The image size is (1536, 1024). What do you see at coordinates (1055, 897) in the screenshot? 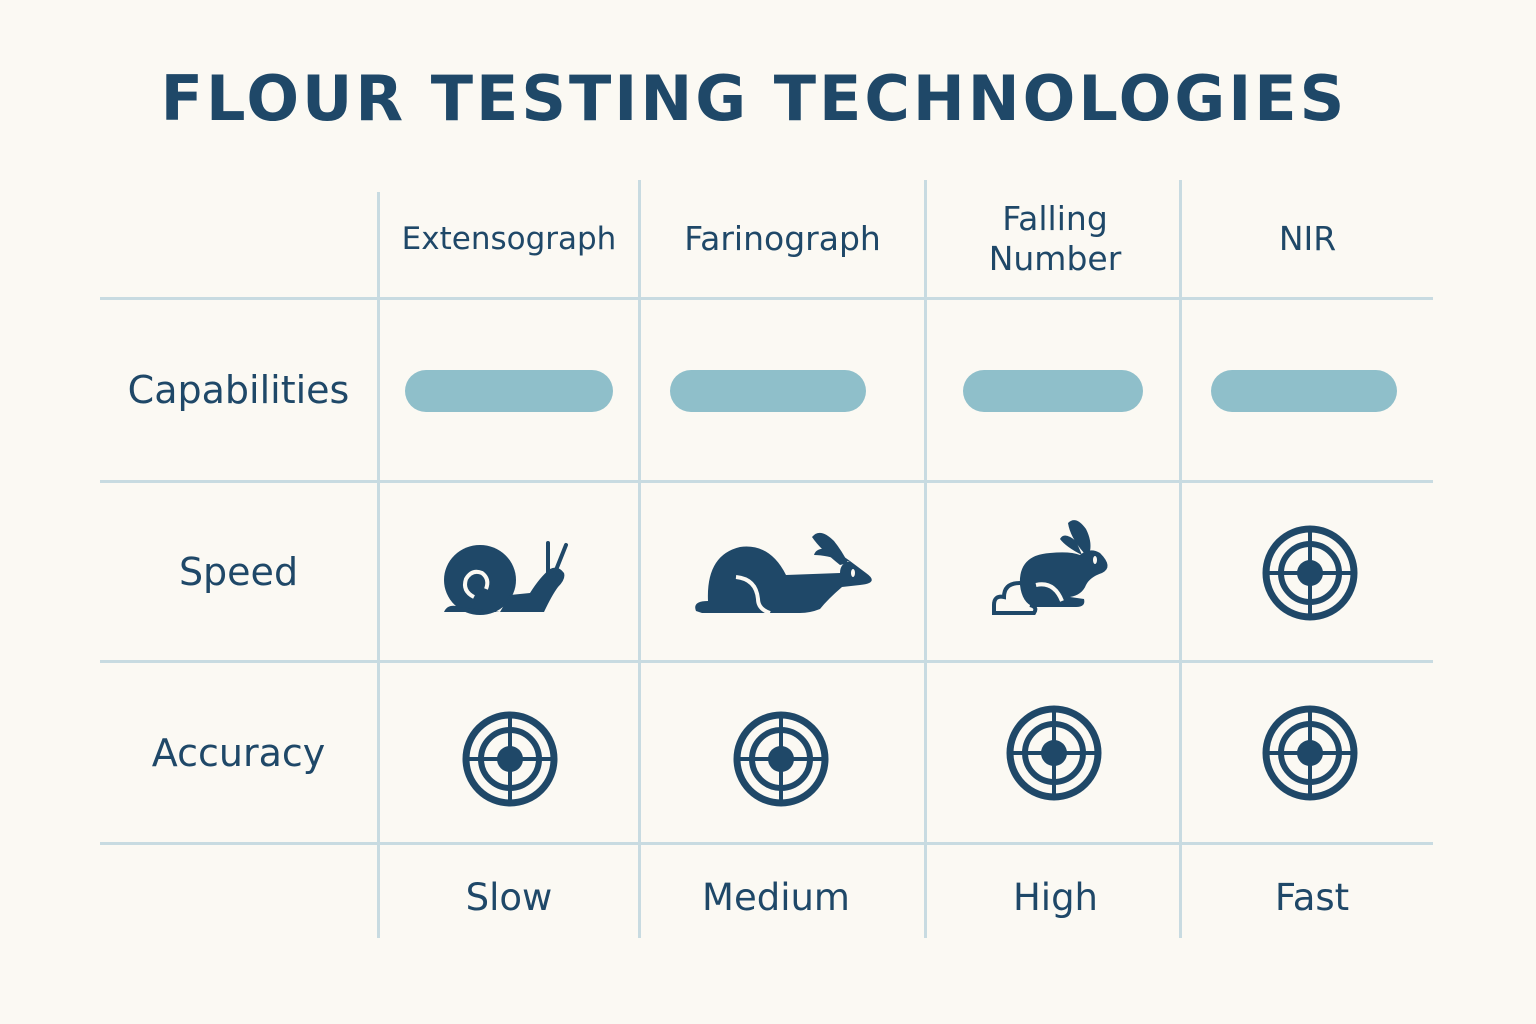
I see `rating-falling-number: High` at bounding box center [1055, 897].